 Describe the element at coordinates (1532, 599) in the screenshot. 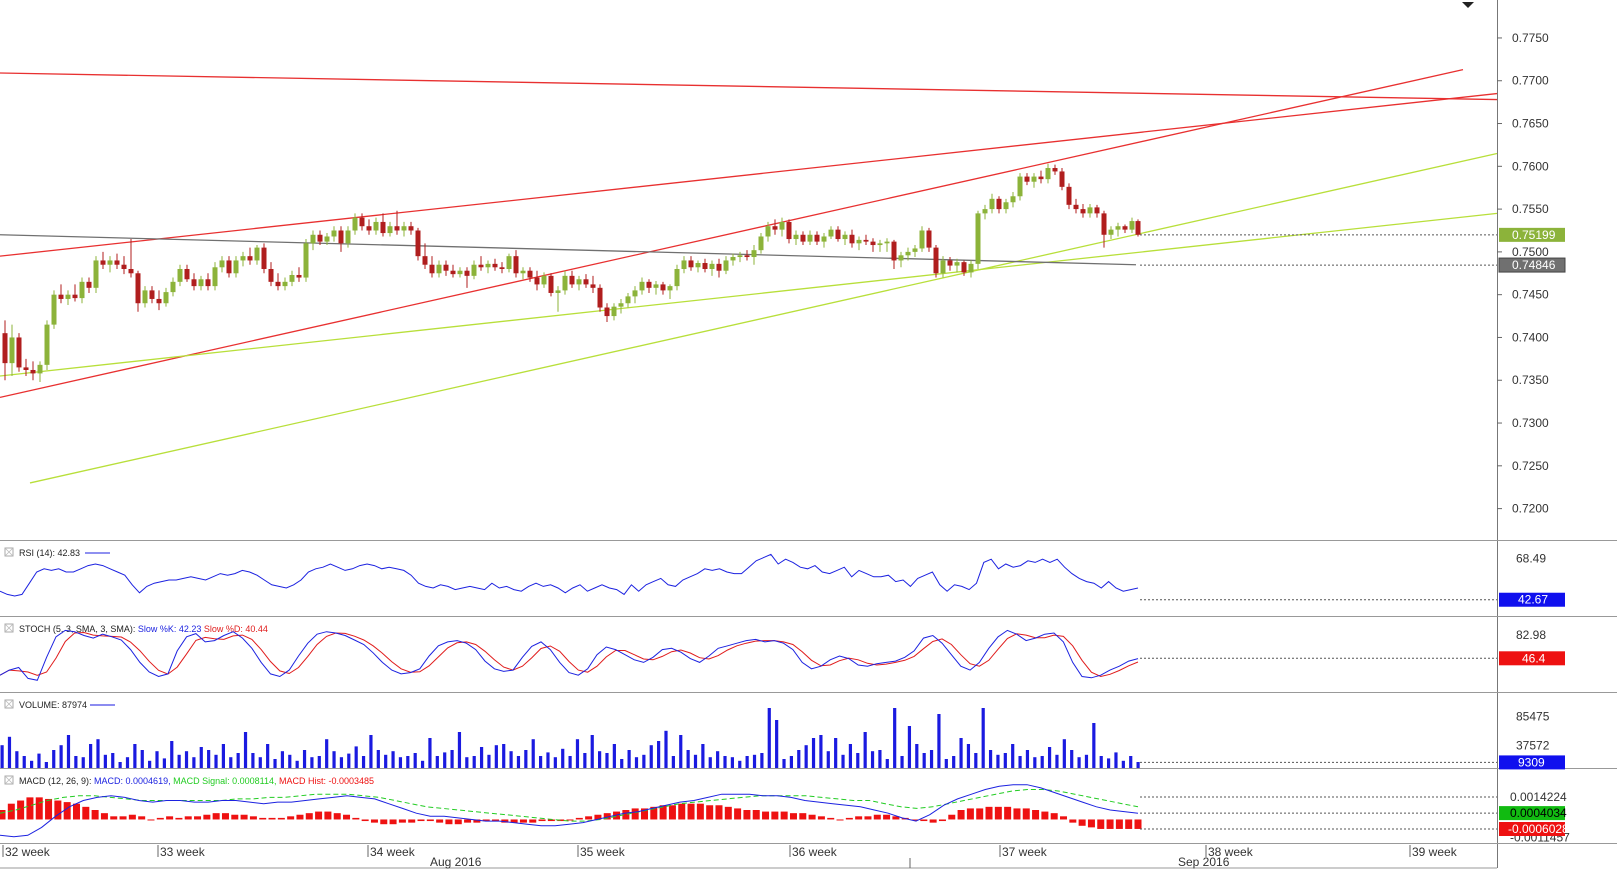

I see `rsi-last-badge` at that location.